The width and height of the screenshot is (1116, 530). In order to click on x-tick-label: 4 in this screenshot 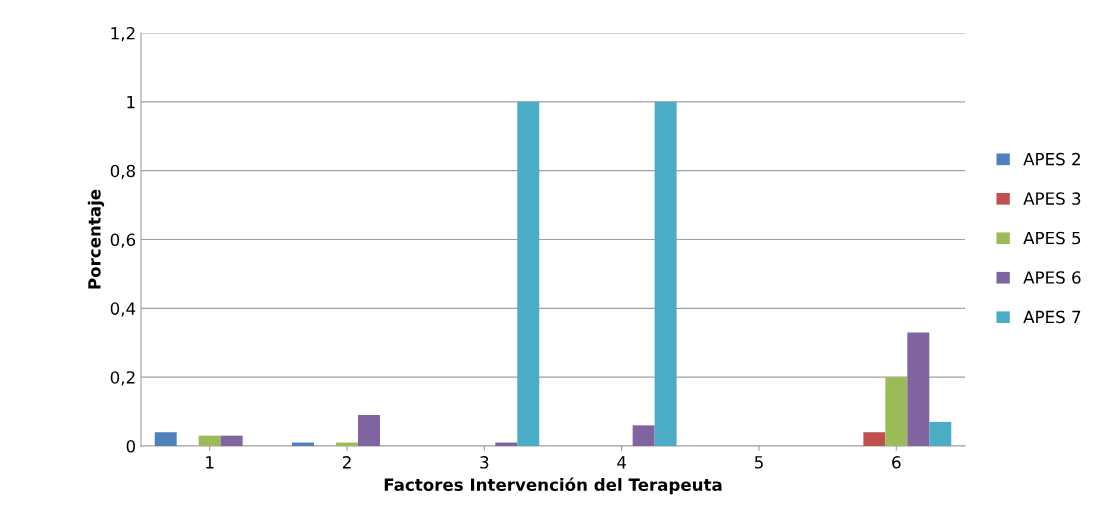, I will do `click(622, 462)`.